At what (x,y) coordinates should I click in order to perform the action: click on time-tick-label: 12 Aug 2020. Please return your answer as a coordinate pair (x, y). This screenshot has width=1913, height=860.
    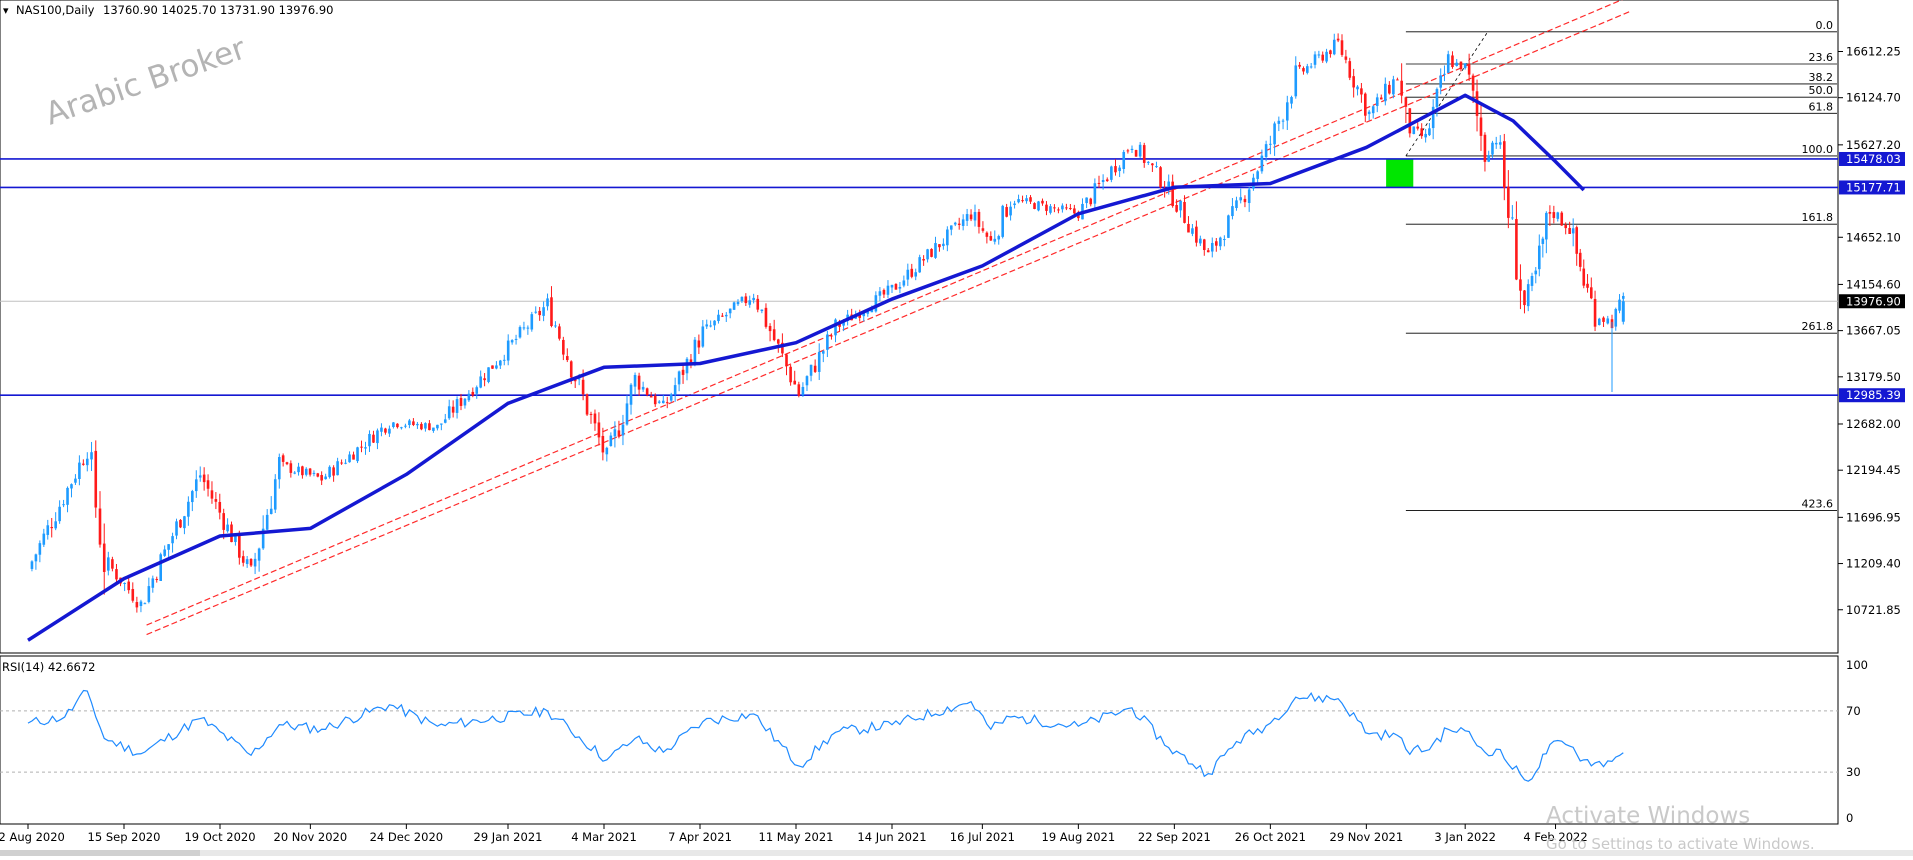
    Looking at the image, I should click on (32, 837).